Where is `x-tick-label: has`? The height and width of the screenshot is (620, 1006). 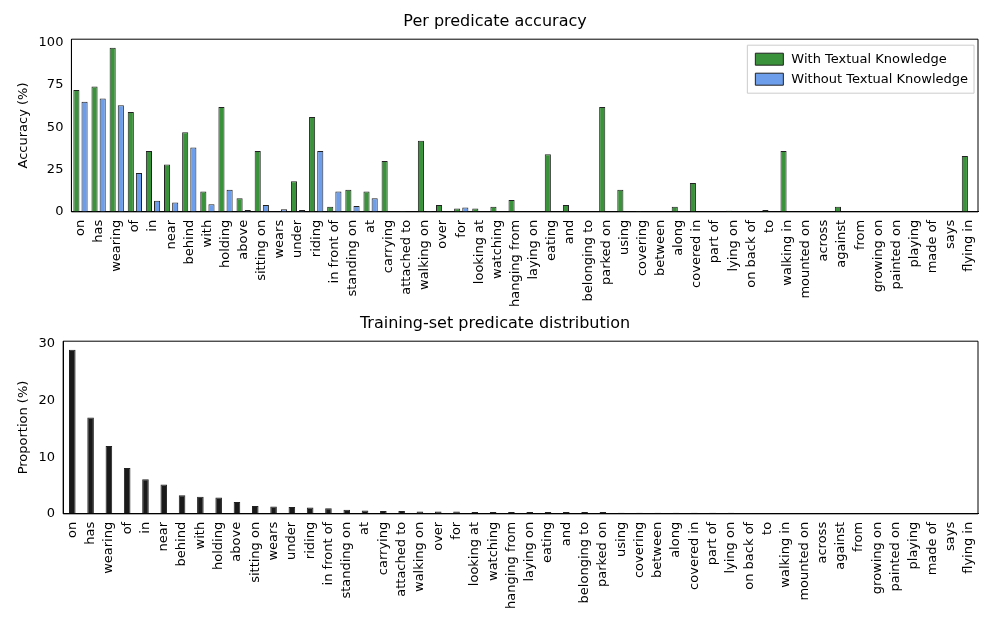
x-tick-label: has is located at coordinates (97, 231).